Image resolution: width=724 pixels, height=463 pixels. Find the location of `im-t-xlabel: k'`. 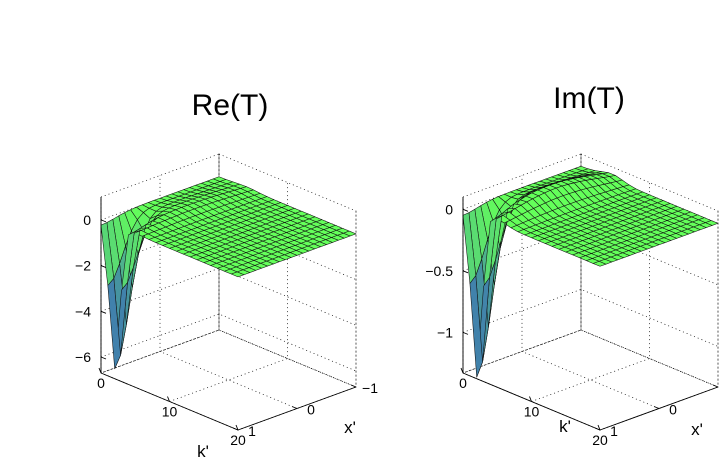

im-t-xlabel: k' is located at coordinates (565, 426).